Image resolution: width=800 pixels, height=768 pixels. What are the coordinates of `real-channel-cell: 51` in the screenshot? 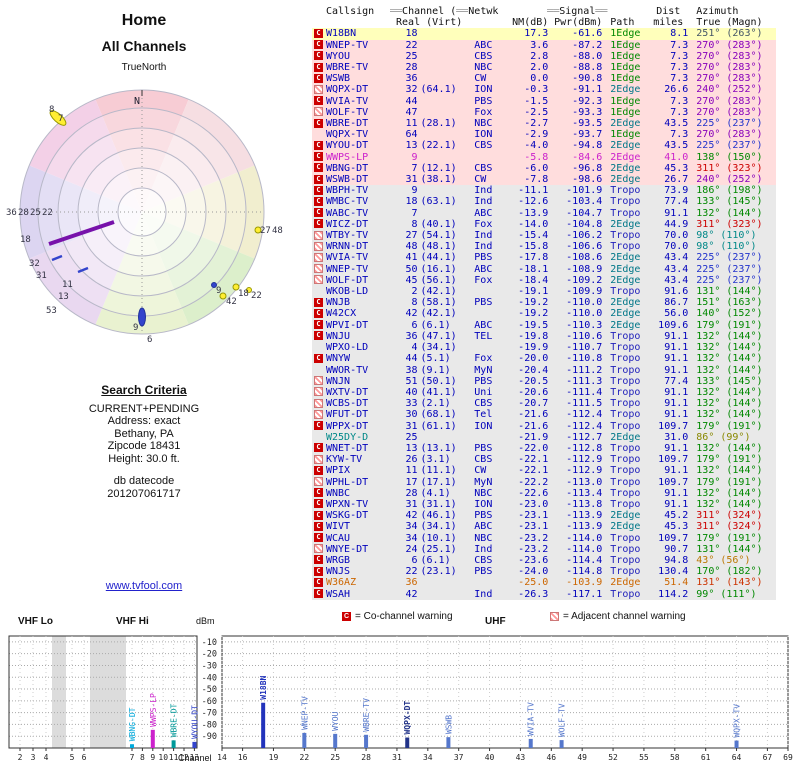 It's located at (411, 381).